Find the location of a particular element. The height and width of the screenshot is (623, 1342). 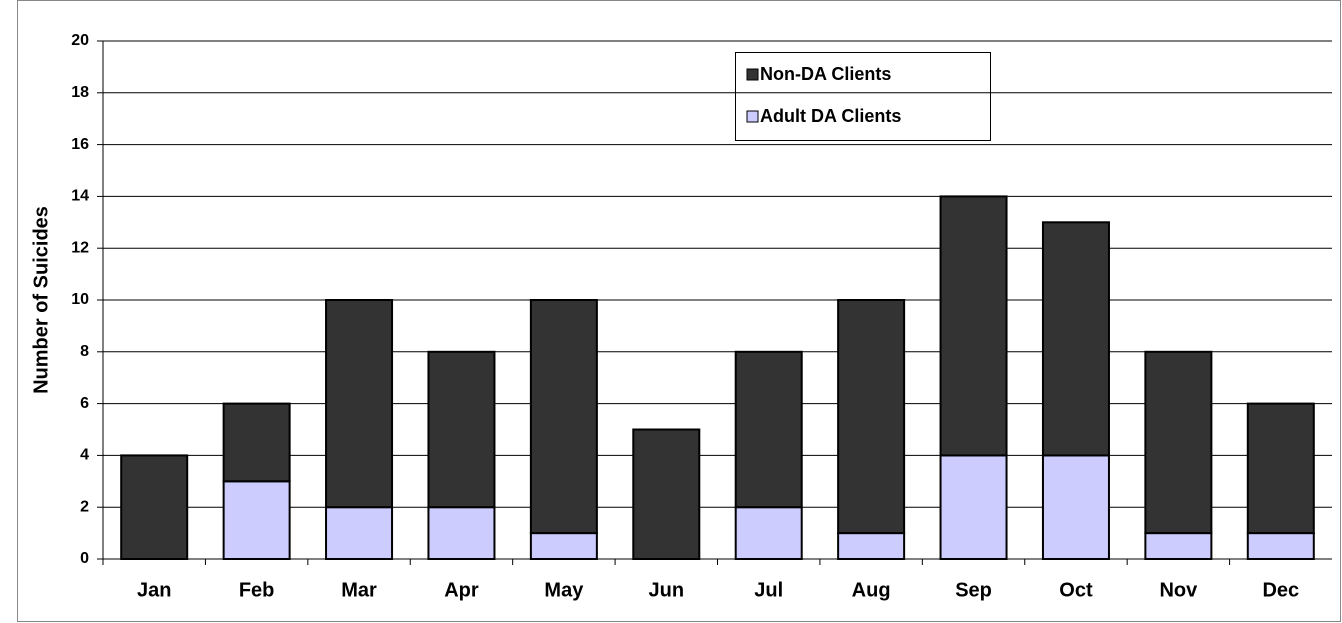

y-tick-label: 18 is located at coordinates (80, 92).